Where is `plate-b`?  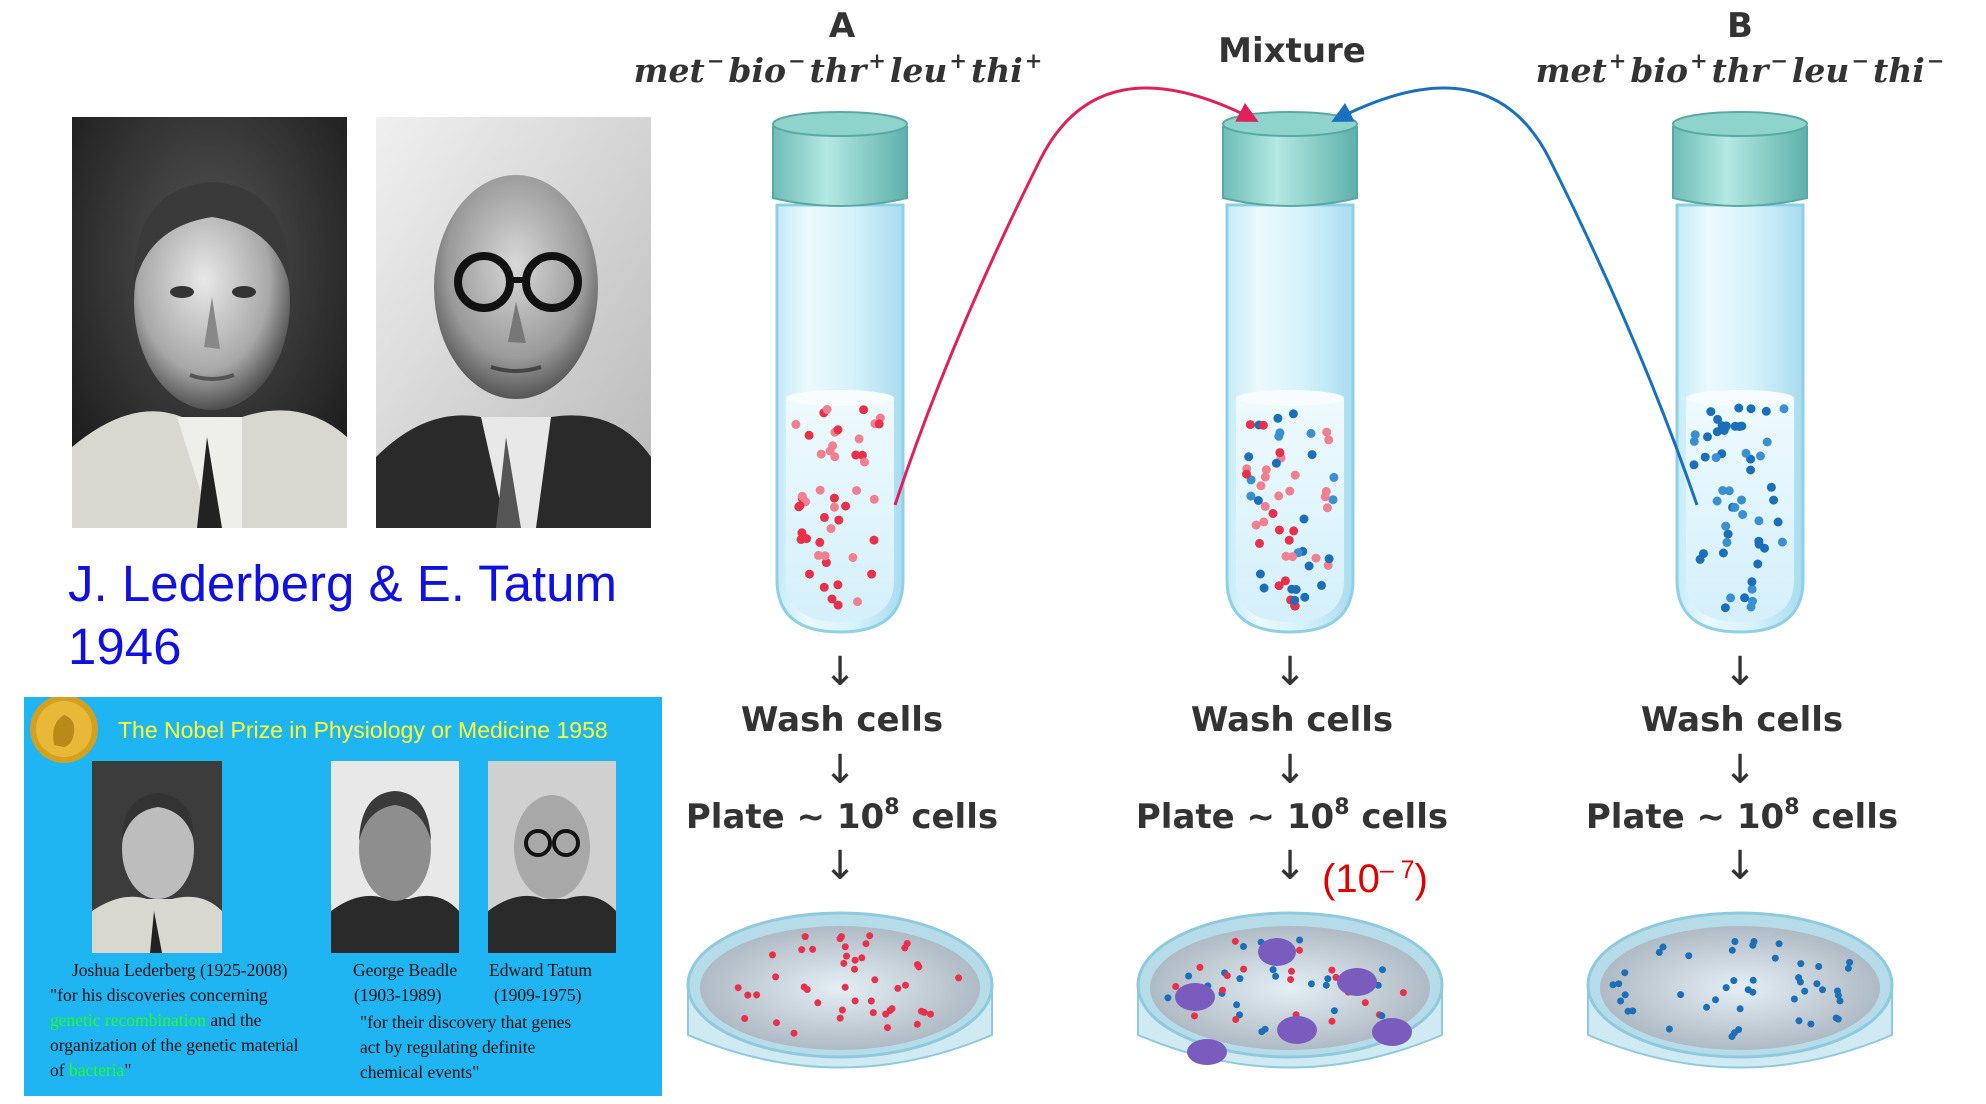 plate-b is located at coordinates (1740, 990).